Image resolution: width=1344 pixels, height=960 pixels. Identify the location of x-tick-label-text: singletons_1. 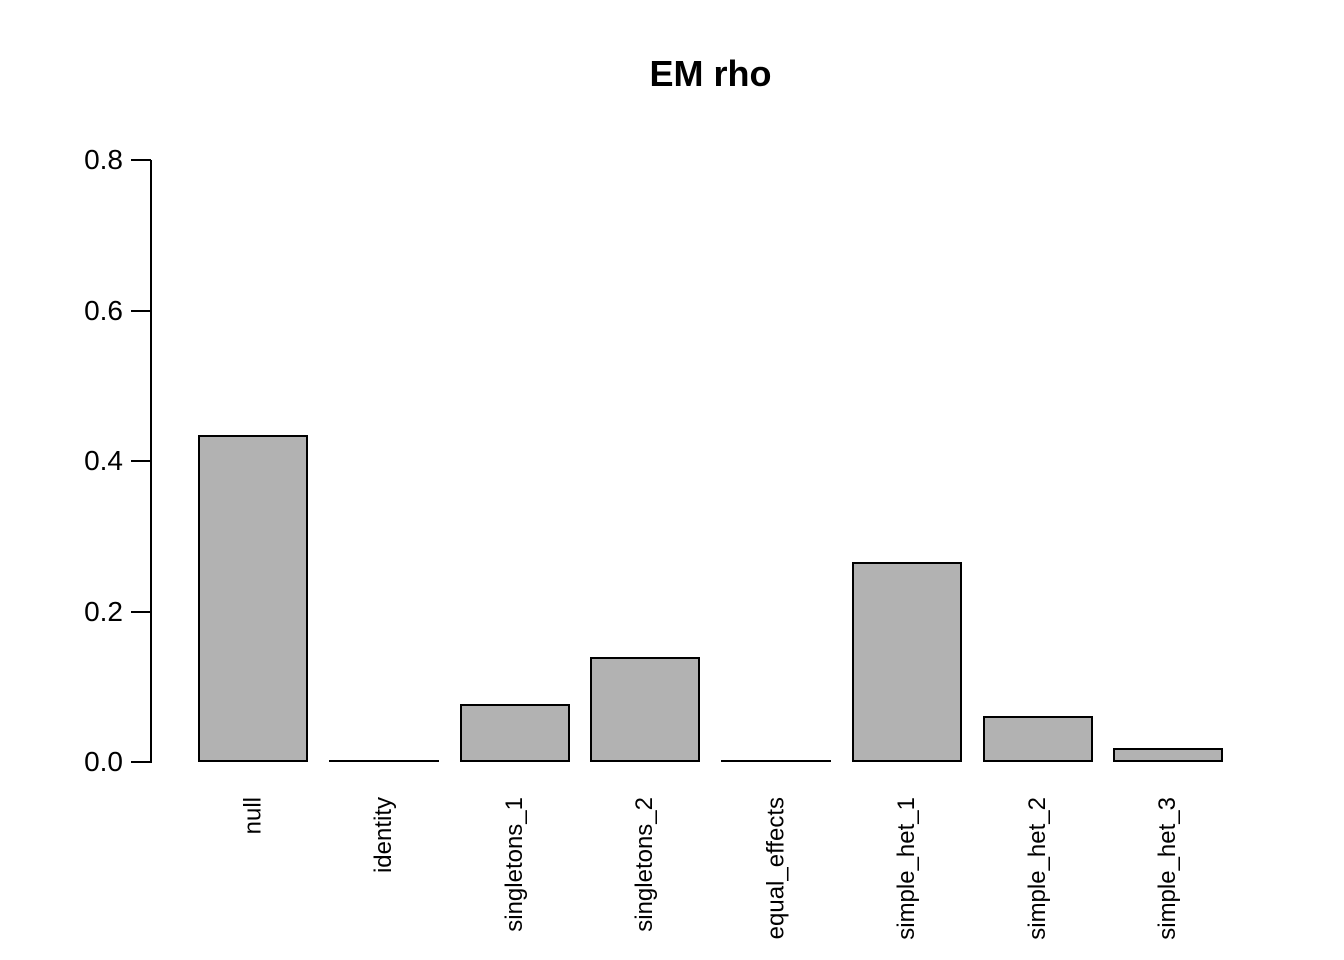
(514, 864).